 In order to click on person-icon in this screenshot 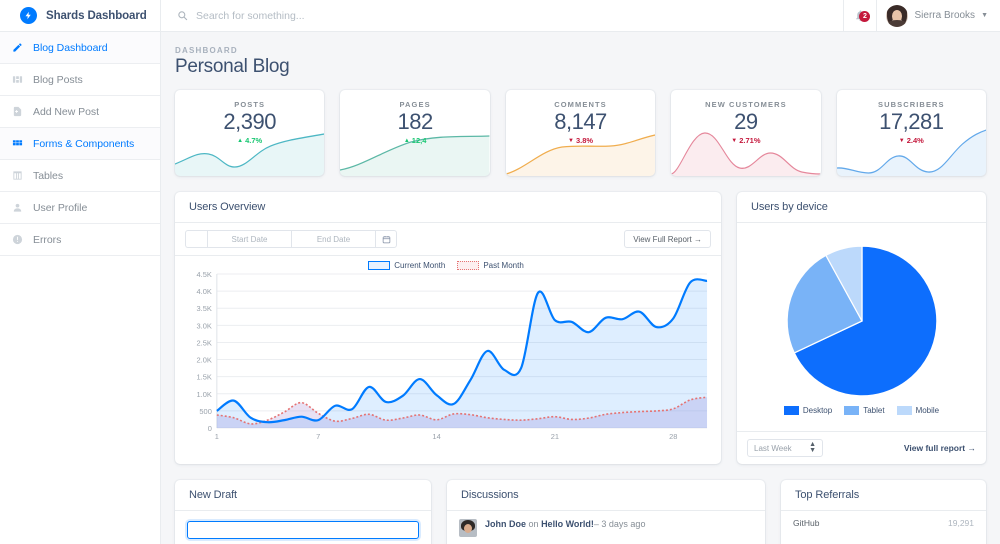, I will do `click(17, 207)`.